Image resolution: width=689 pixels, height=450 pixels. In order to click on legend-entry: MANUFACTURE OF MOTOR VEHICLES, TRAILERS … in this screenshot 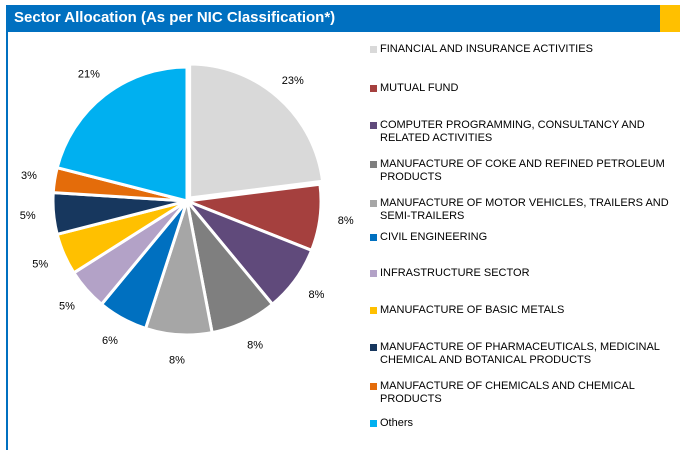, I will do `click(527, 210)`.